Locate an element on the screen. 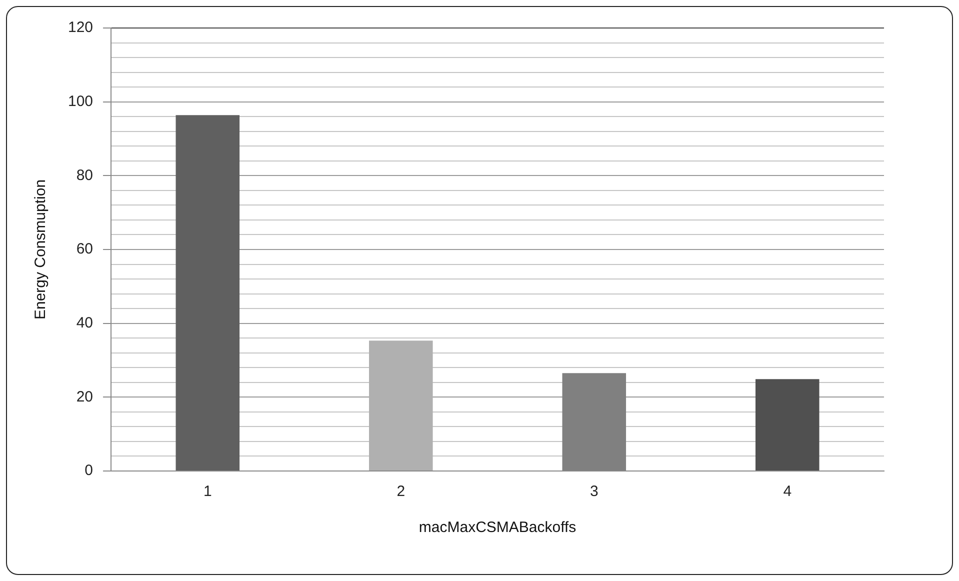  y-tick-label: 20 is located at coordinates (85, 397).